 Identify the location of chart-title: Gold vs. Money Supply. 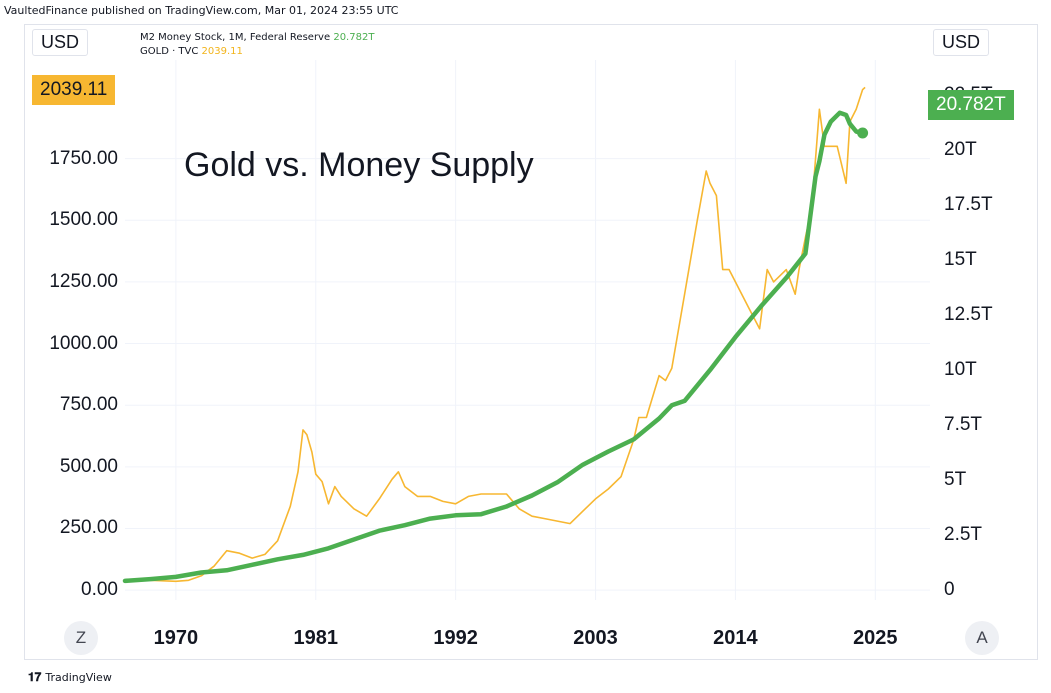
(359, 165).